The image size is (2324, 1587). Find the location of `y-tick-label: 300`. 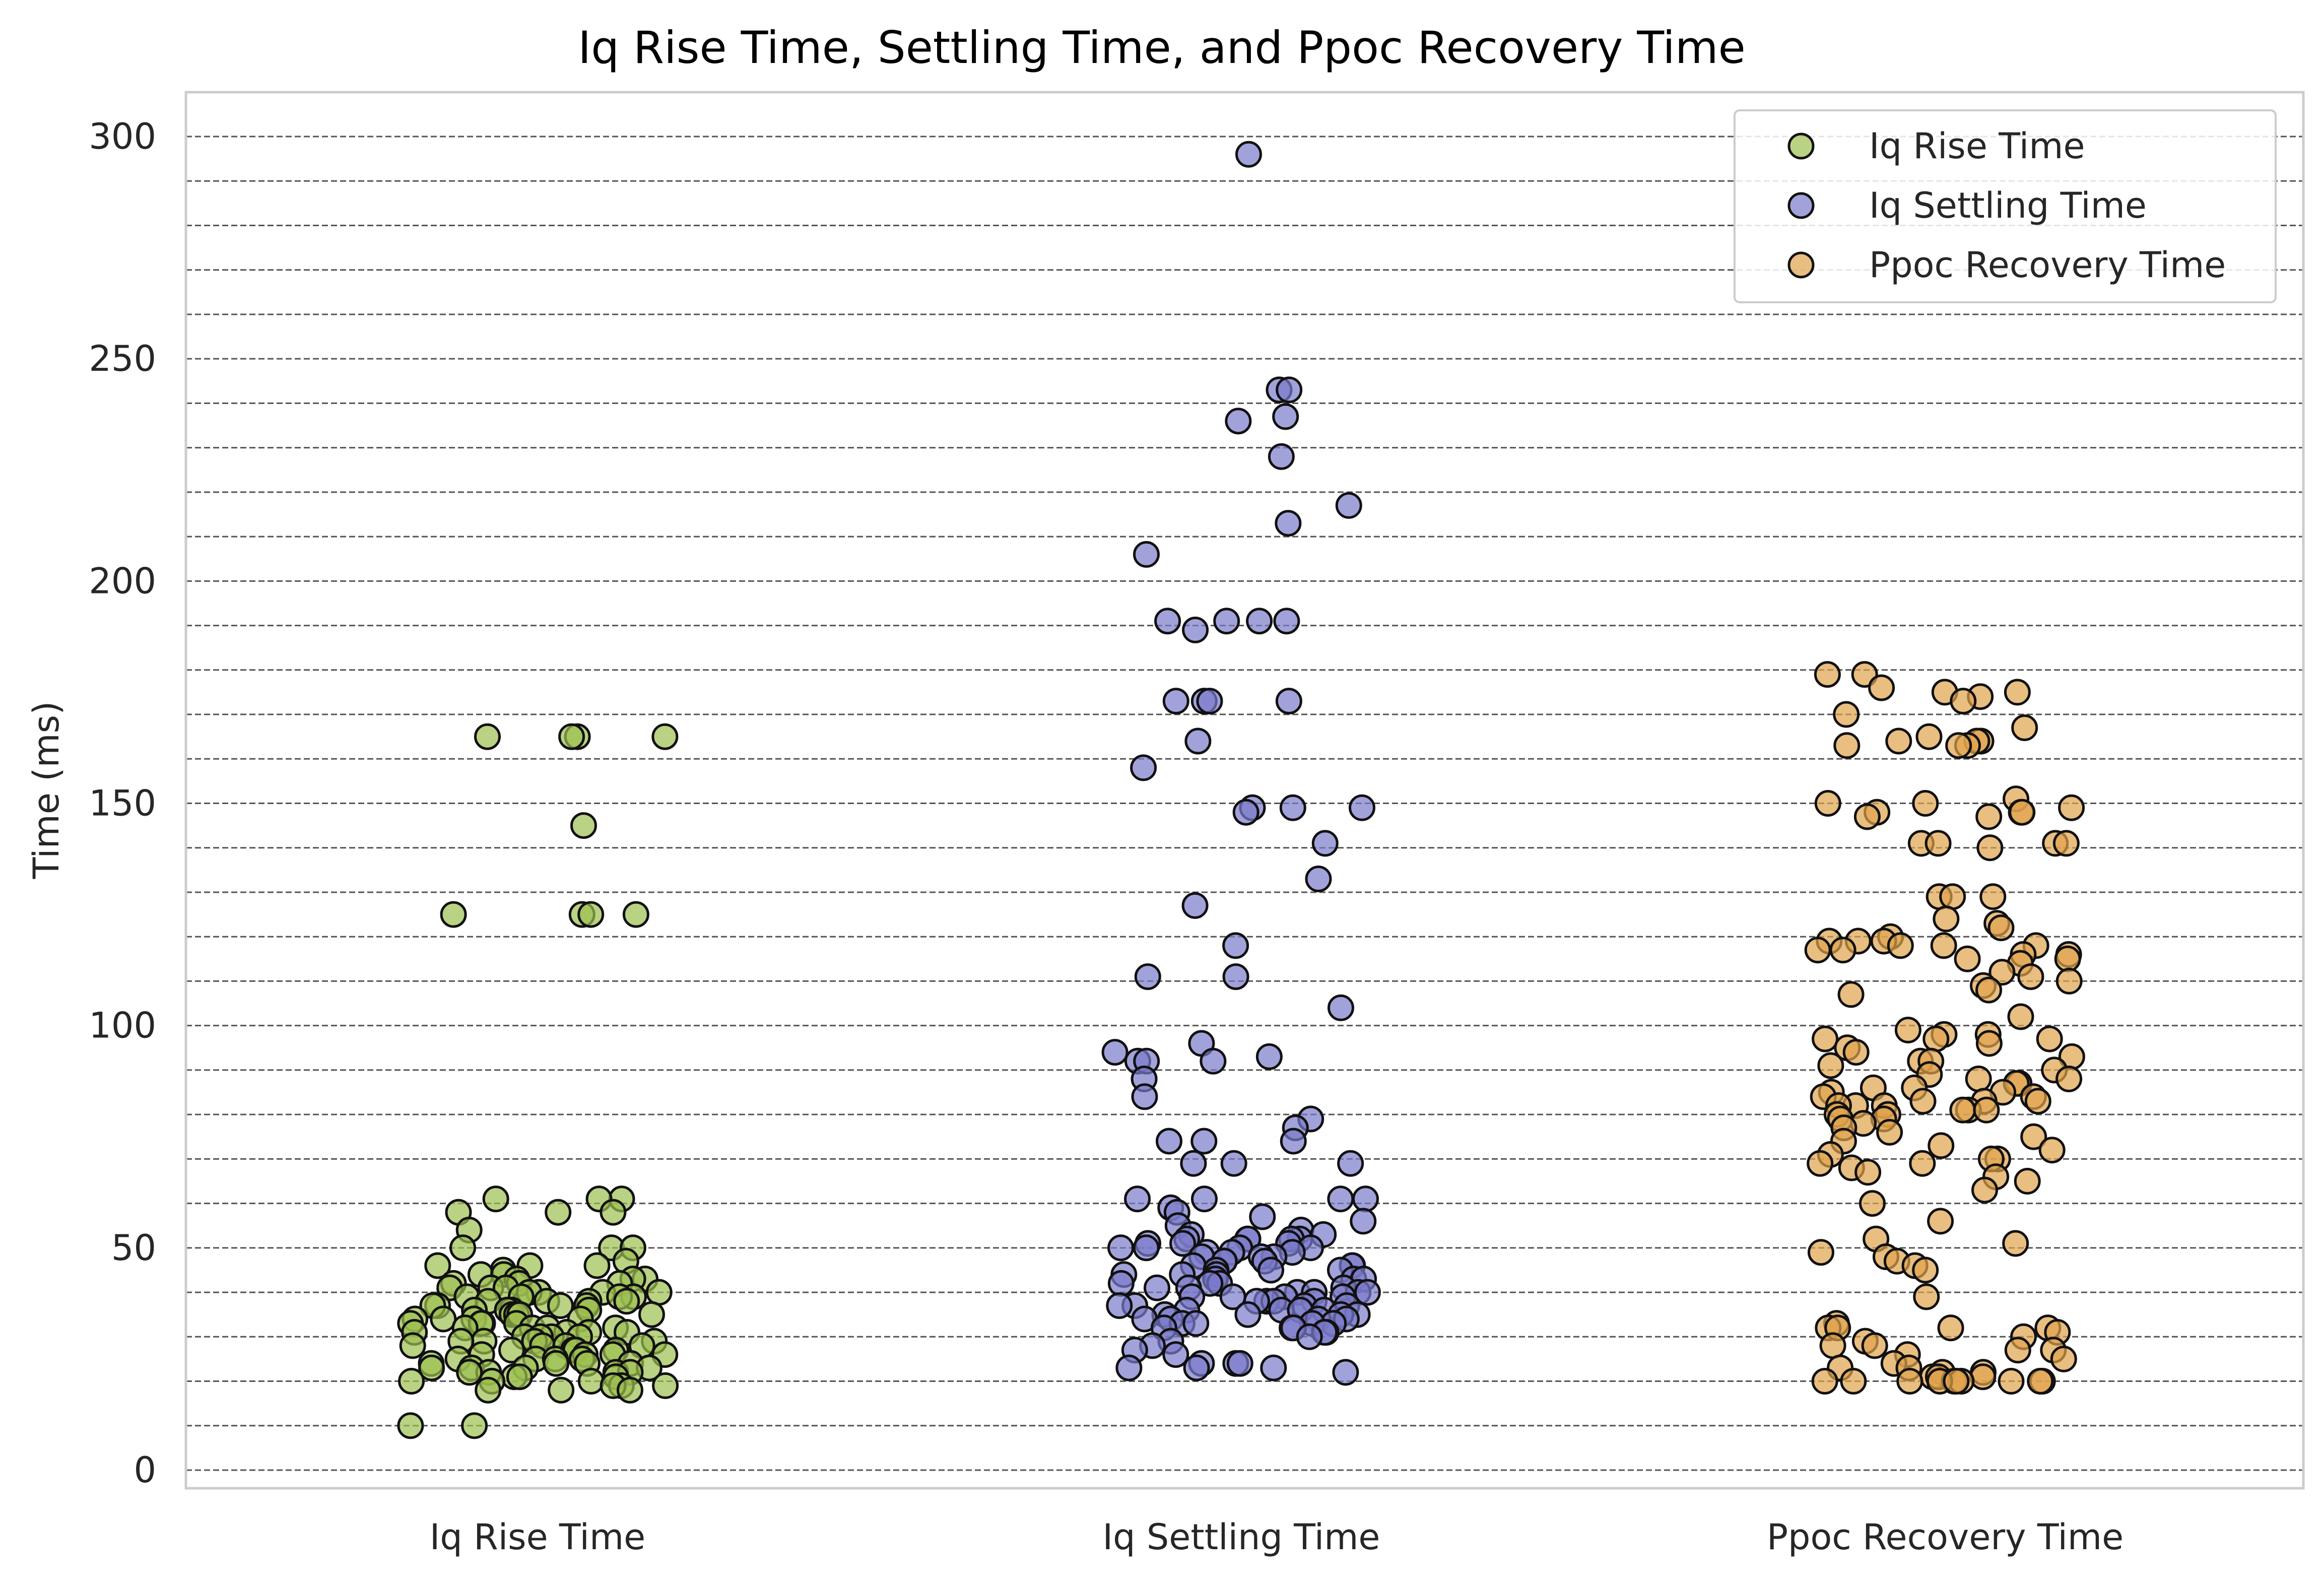

y-tick-label: 300 is located at coordinates (122, 136).